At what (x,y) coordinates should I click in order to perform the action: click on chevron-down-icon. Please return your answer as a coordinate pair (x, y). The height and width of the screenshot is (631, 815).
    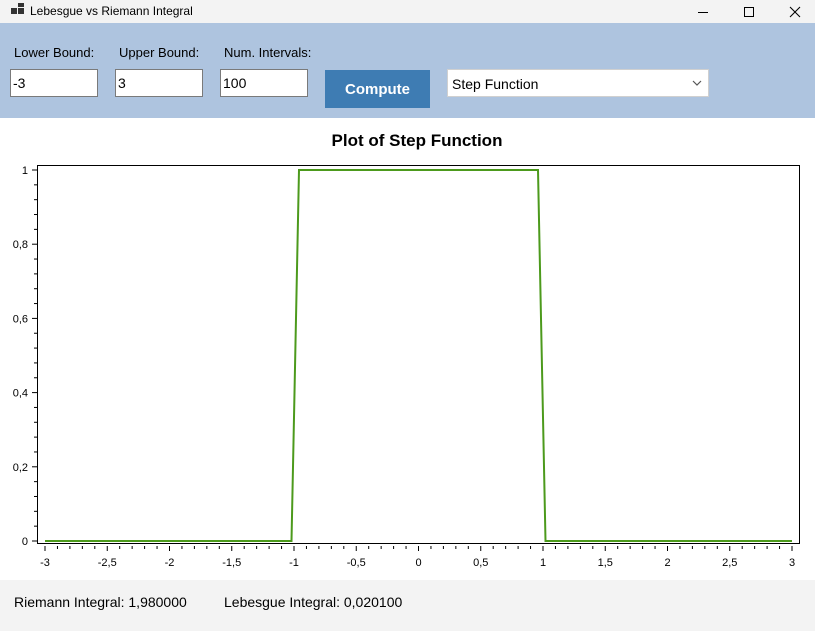
    Looking at the image, I should click on (697, 83).